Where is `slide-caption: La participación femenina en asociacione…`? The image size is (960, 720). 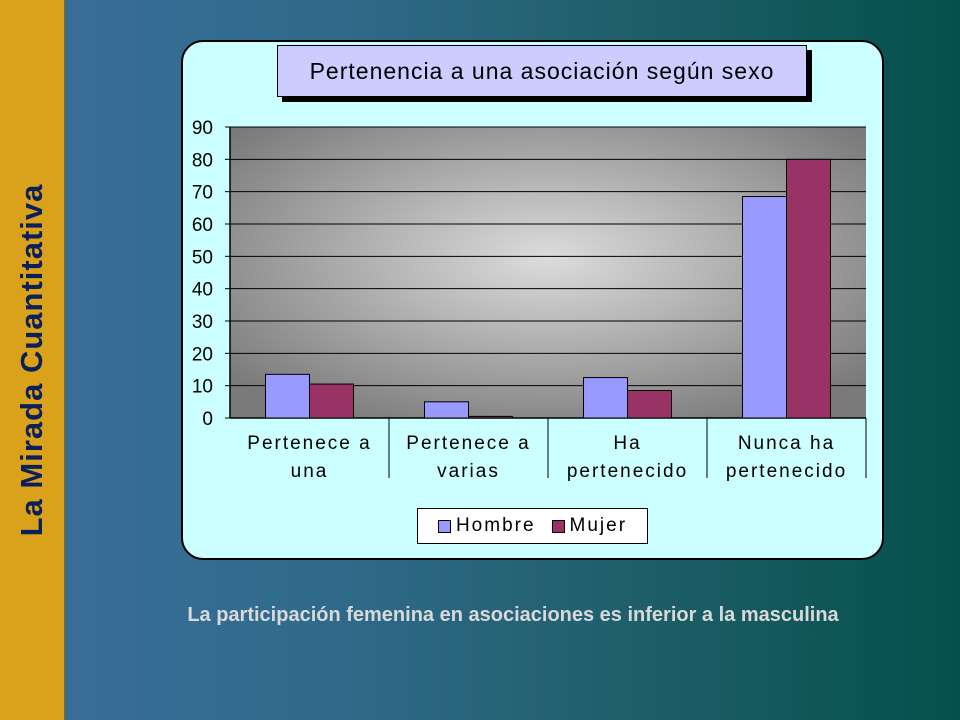 slide-caption: La participación femenina en asociacione… is located at coordinates (513, 615).